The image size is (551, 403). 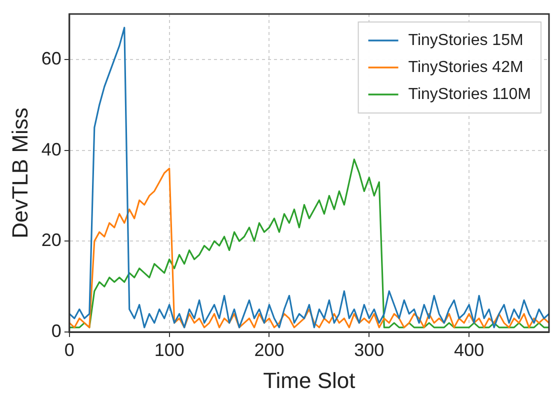 I want to click on y-axis-title: DevTLB Miss, so click(x=19, y=173).